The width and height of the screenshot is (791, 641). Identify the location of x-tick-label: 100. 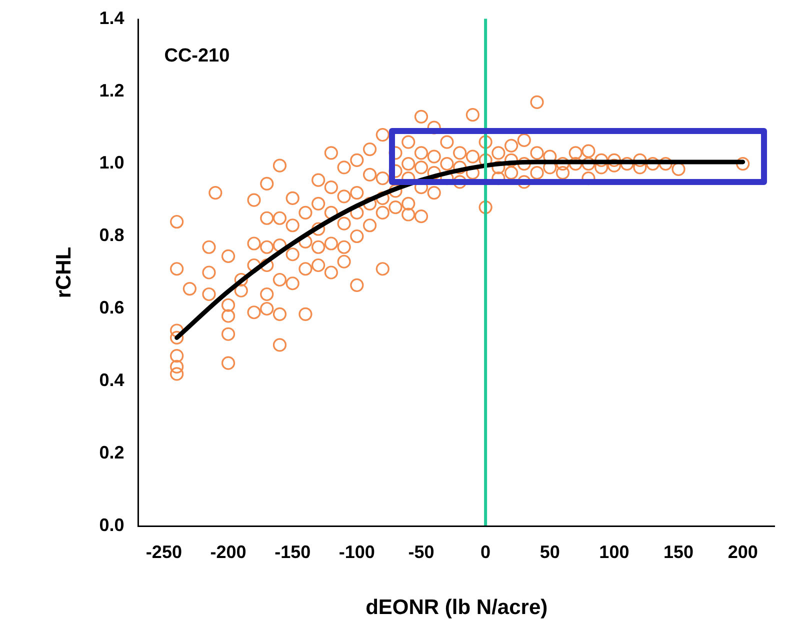
(614, 552).